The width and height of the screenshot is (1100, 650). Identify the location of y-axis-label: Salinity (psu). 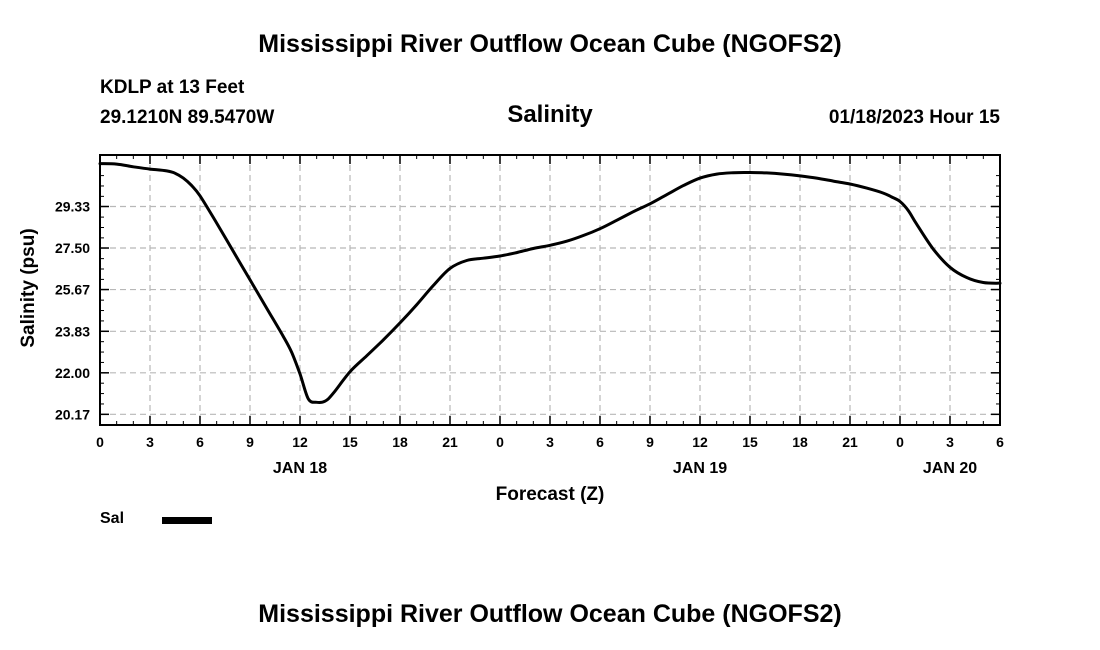
(28, 287).